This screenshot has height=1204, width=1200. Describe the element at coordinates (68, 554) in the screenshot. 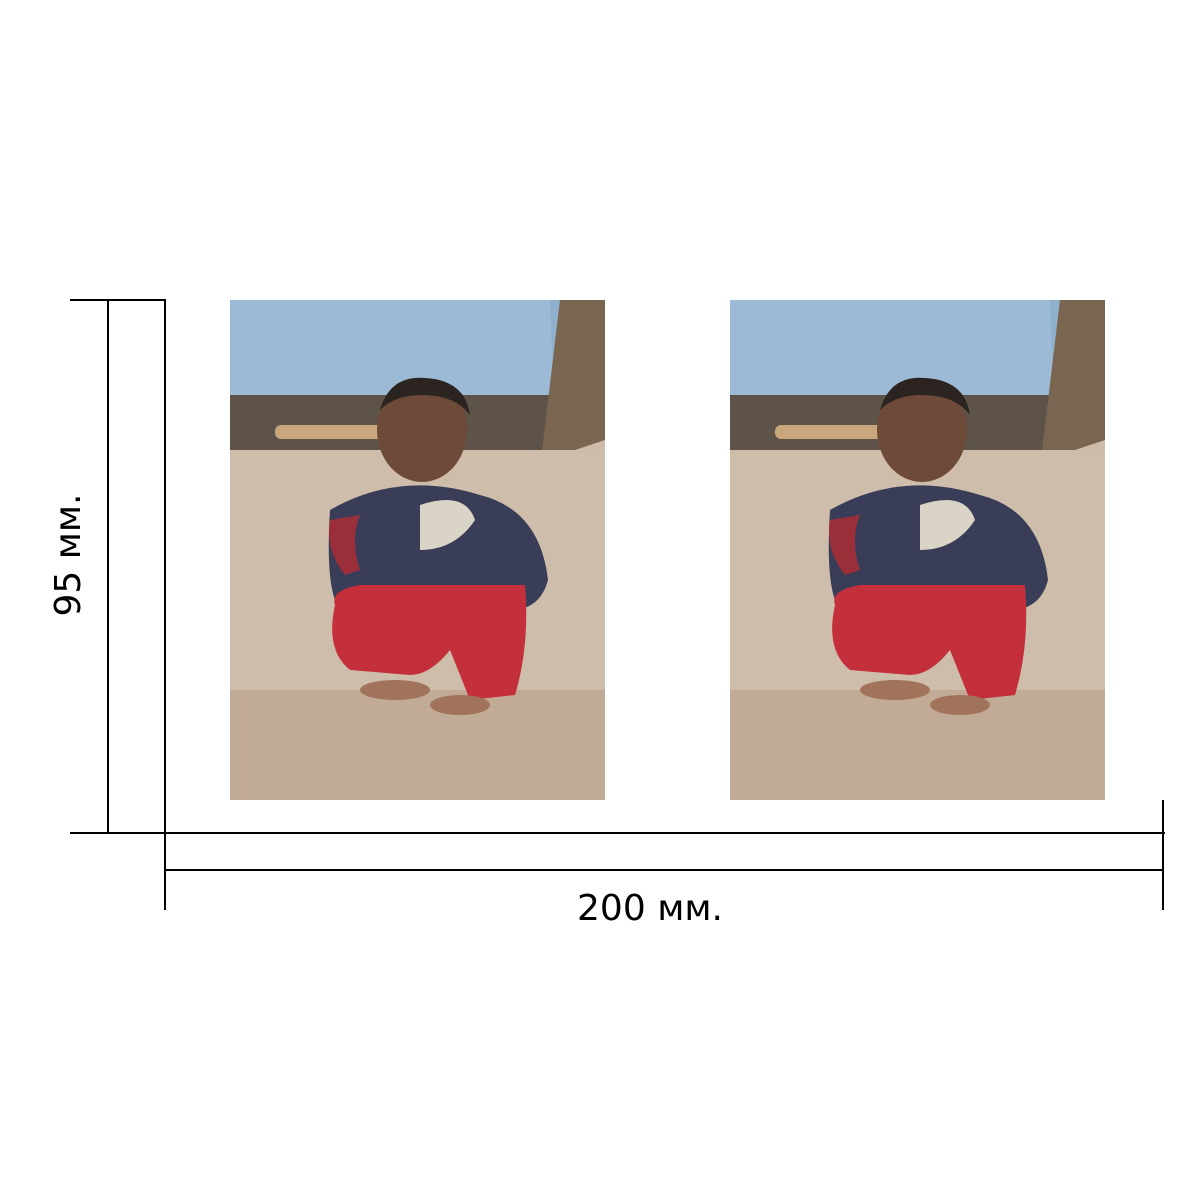

I see `height-label: 95 мм.` at that location.